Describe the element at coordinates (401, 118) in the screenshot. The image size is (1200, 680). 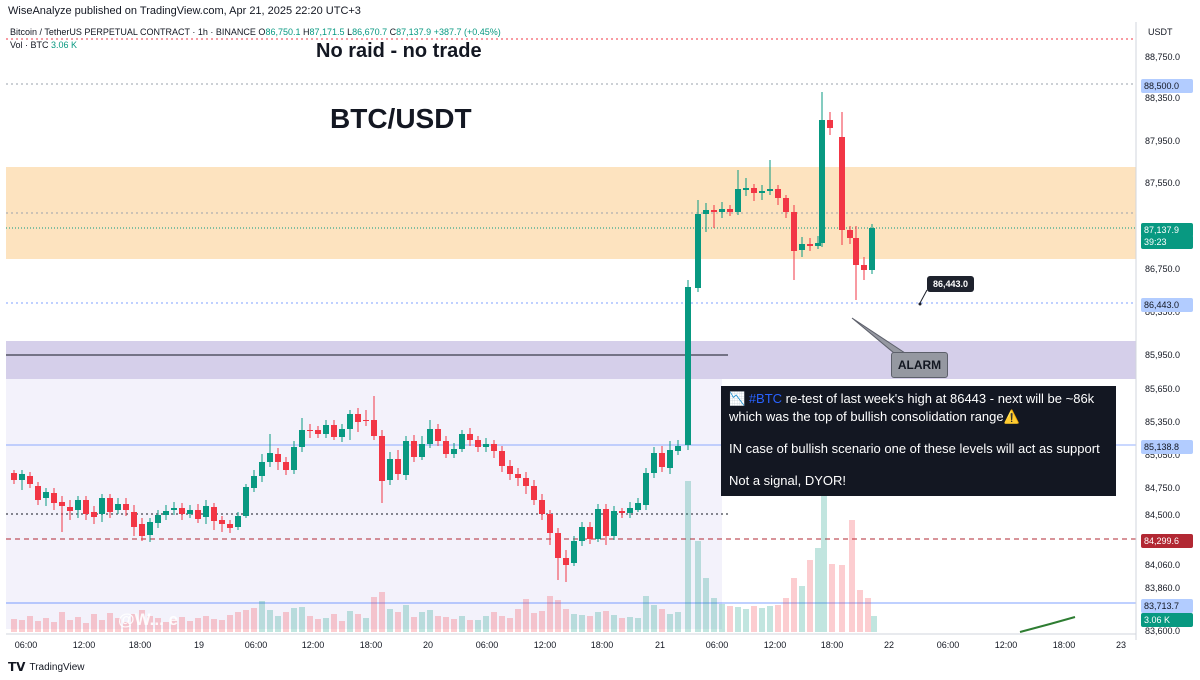
I see `chart-subheading: BTC/USDT` at that location.